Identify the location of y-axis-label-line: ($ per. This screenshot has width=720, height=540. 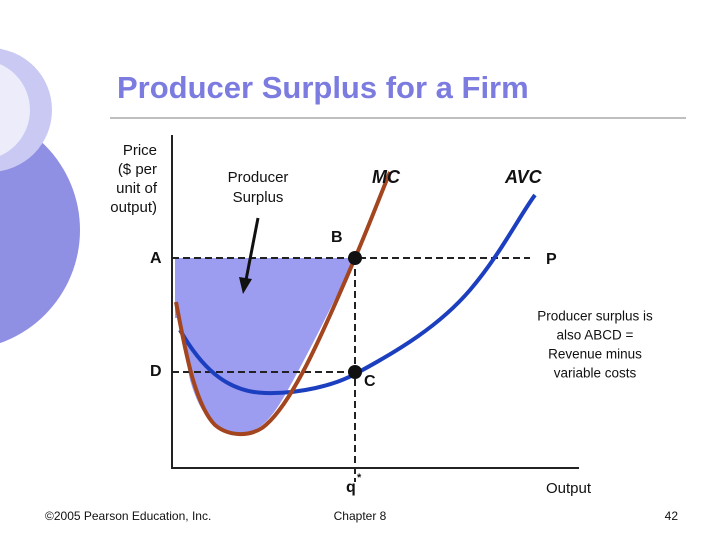
(137, 169).